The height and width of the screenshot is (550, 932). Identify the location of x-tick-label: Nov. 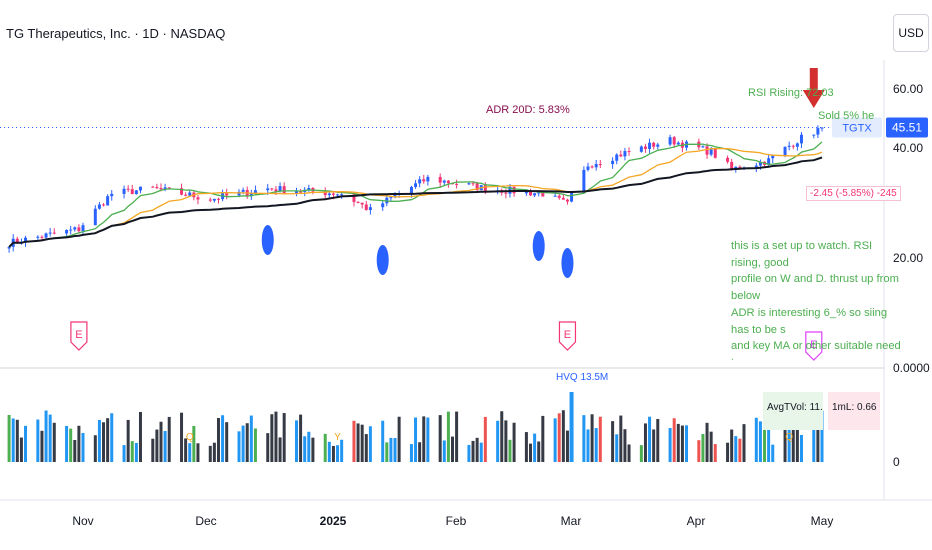
(82, 521).